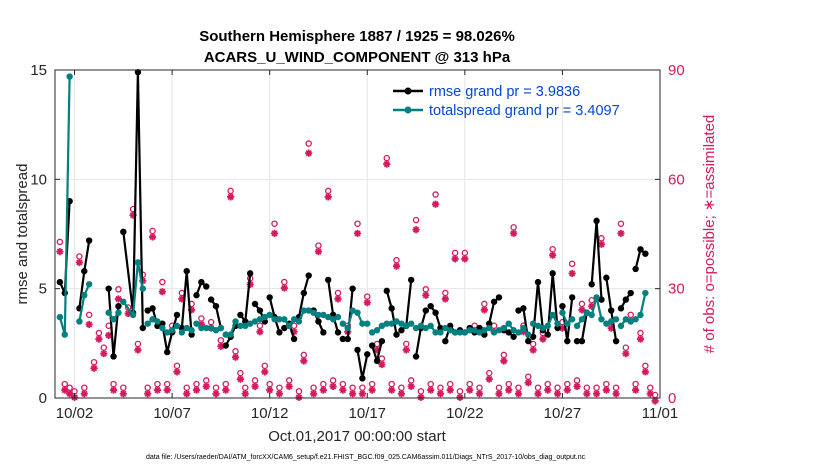 The height and width of the screenshot is (470, 830). I want to click on legend-spread-text: totalspread grand pr = 3.4097, so click(524, 111).